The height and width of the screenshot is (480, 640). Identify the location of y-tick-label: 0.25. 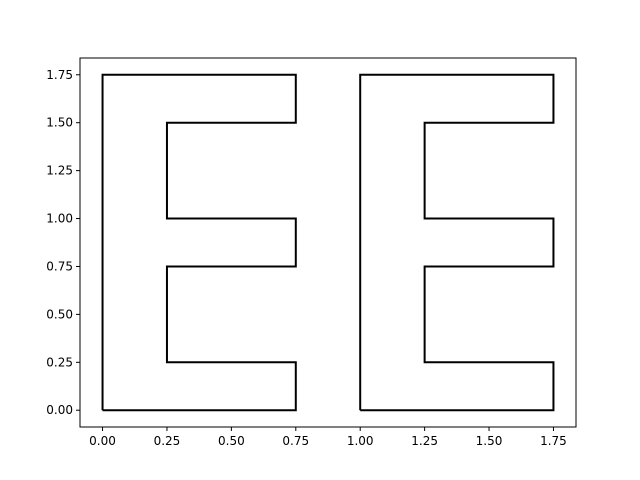
(59, 362).